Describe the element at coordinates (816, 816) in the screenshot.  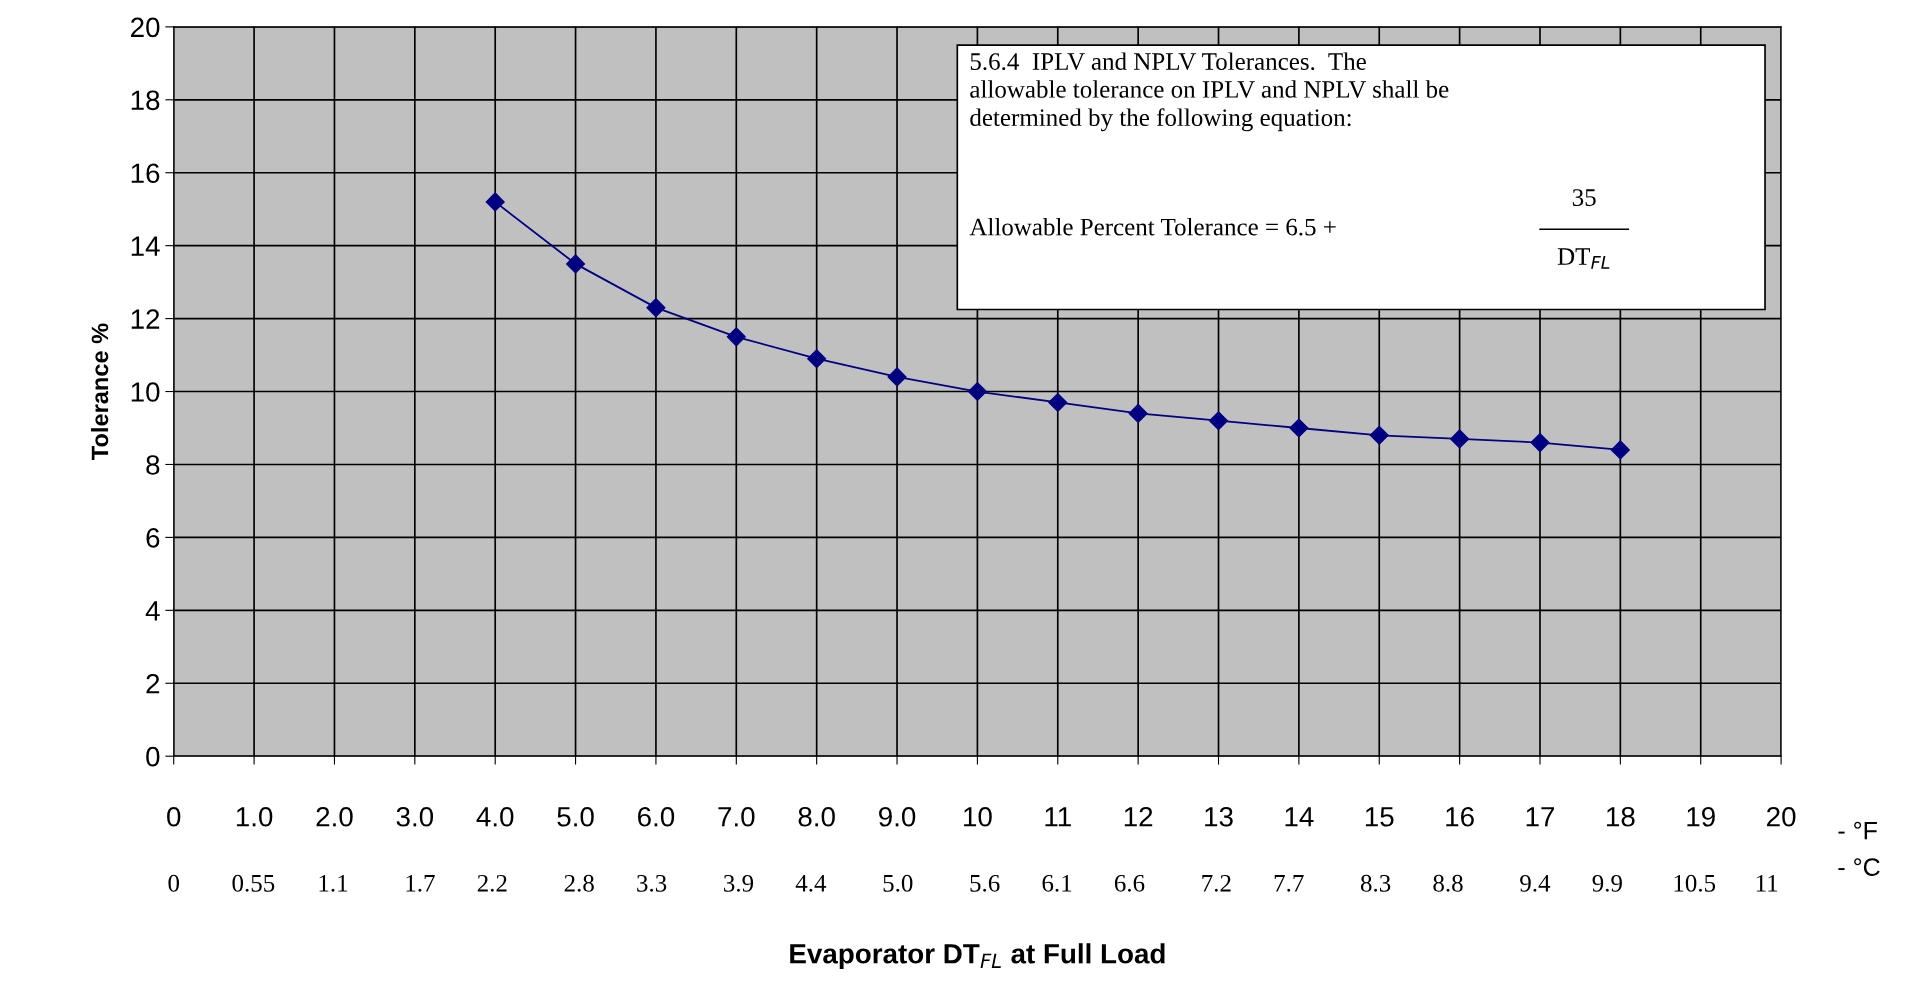
I see `x-tick-label: 8.0` at that location.